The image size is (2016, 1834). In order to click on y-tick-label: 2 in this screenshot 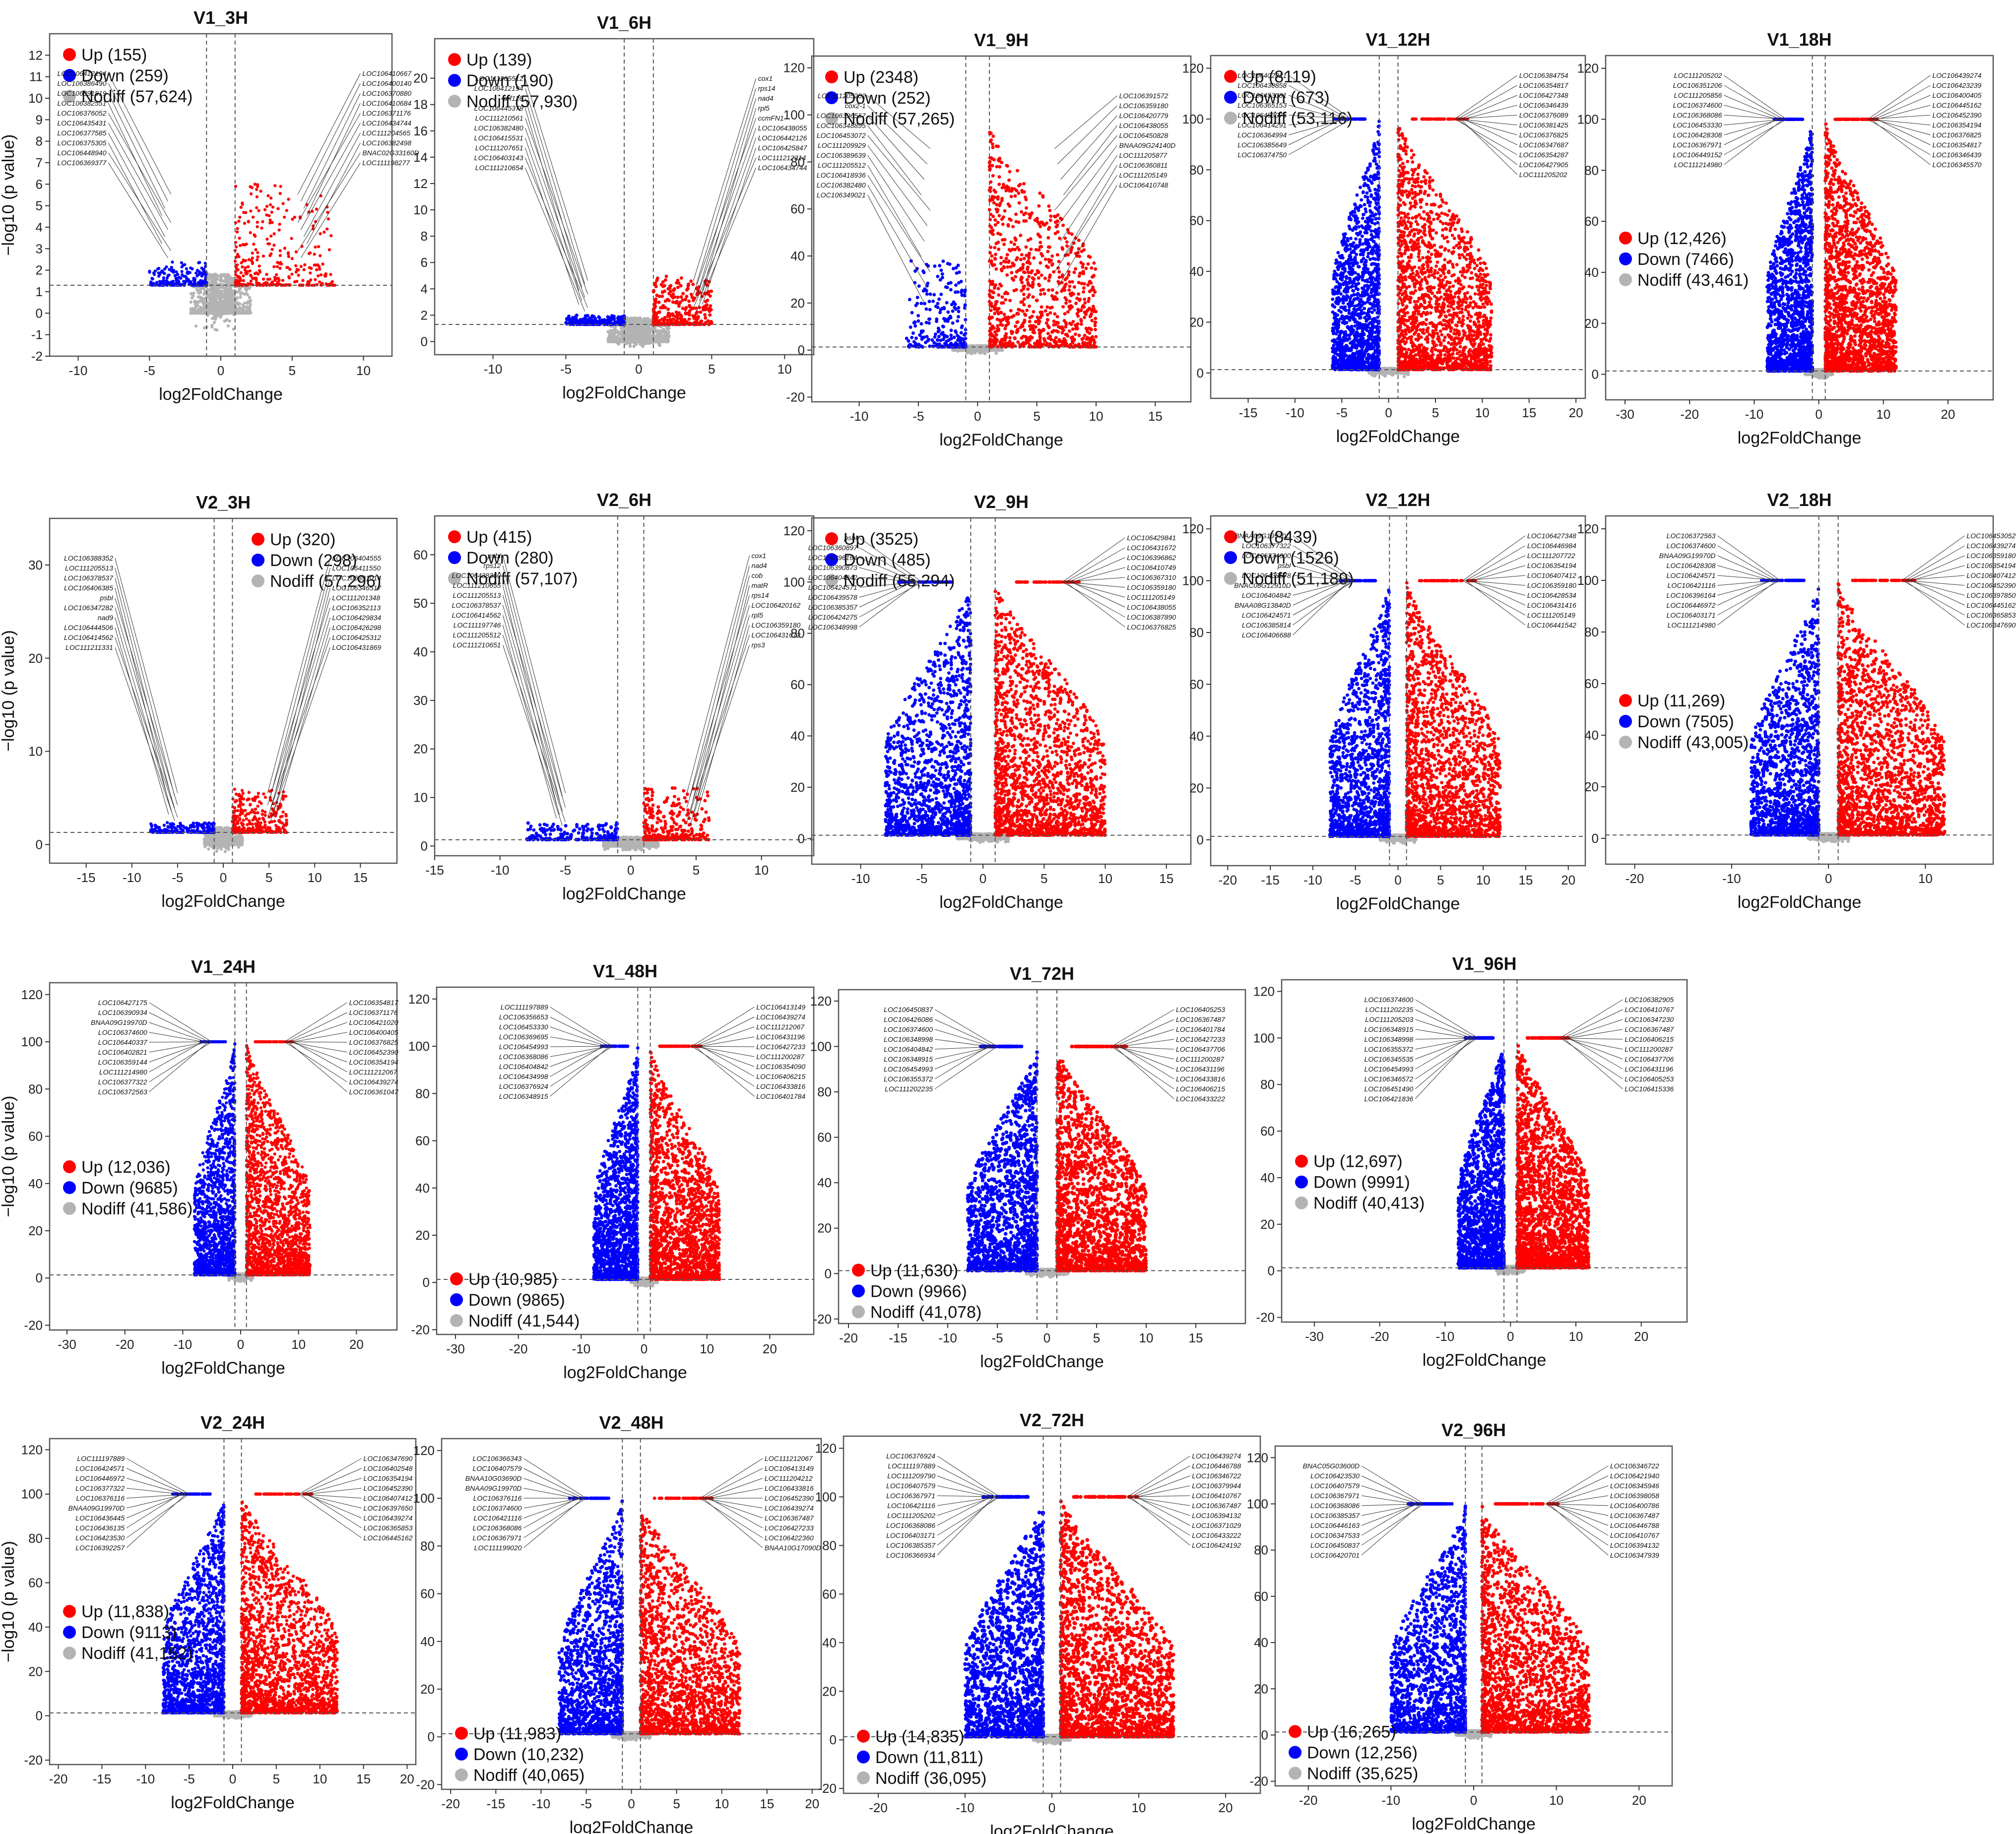, I will do `click(424, 315)`.